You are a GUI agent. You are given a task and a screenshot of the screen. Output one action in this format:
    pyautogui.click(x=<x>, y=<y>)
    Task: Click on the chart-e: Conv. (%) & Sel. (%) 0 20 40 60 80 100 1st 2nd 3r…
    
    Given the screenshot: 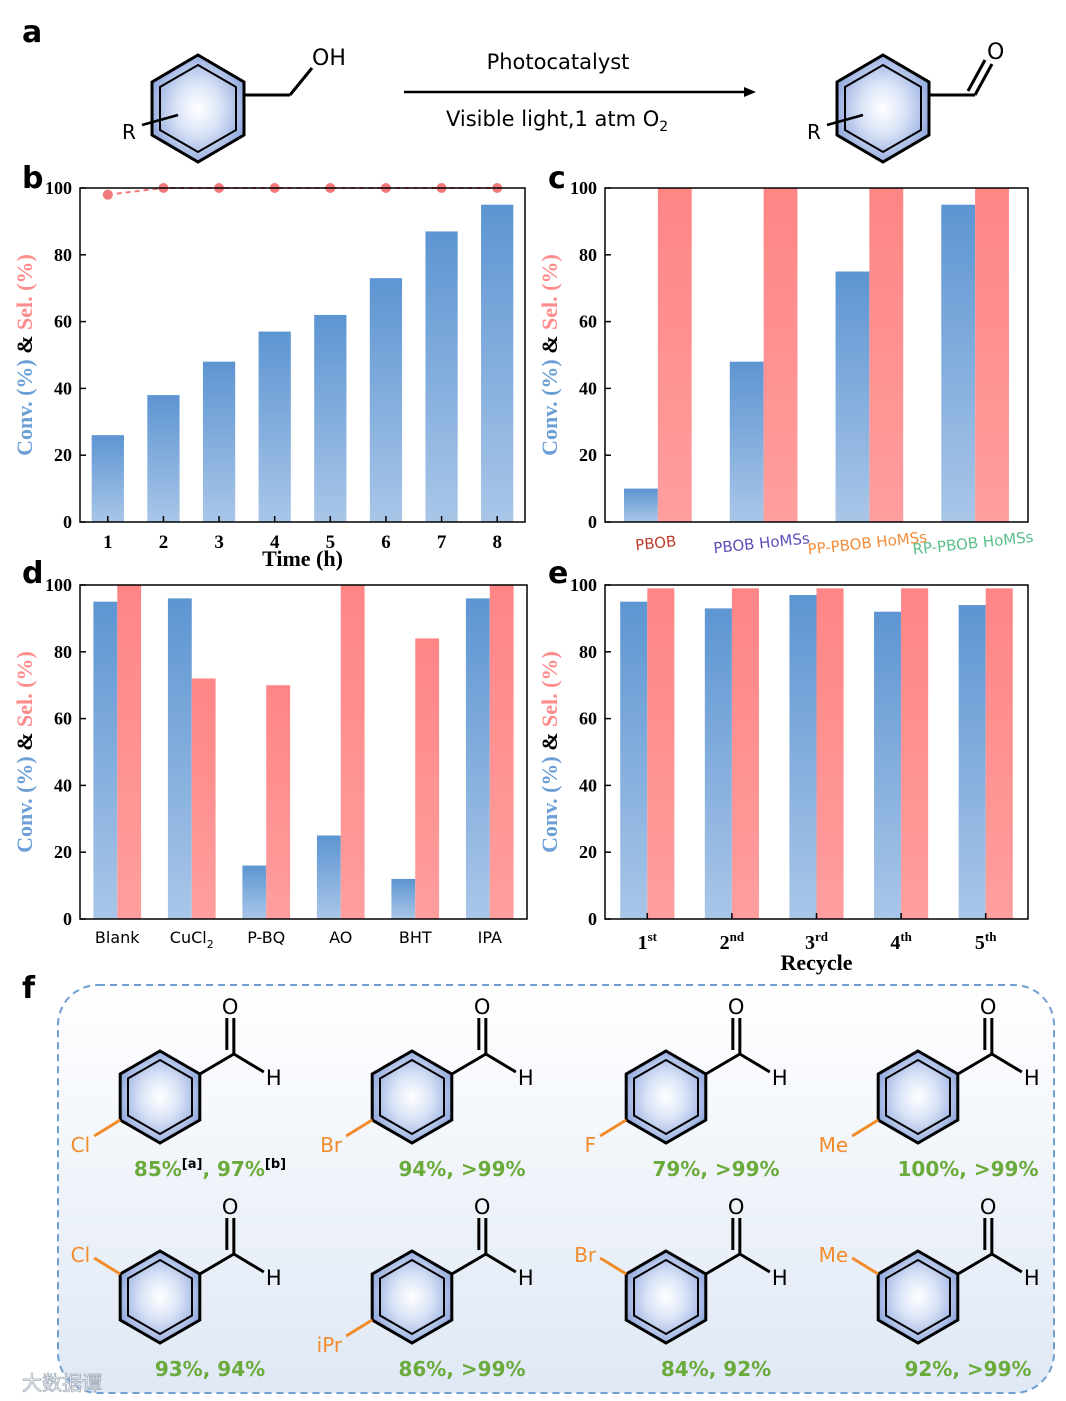 What is the action you would take?
    pyautogui.click(x=783, y=775)
    